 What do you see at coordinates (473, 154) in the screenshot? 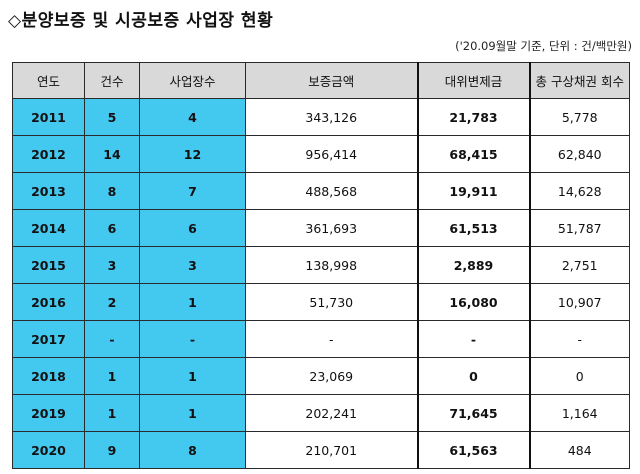
I see `subrogation-cell: 68,415` at bounding box center [473, 154].